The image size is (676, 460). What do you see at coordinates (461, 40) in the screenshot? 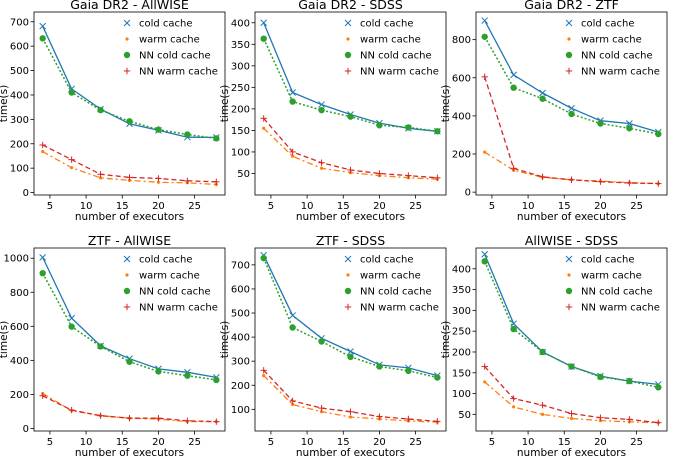
I see `y-tick-label: 800` at bounding box center [461, 40].